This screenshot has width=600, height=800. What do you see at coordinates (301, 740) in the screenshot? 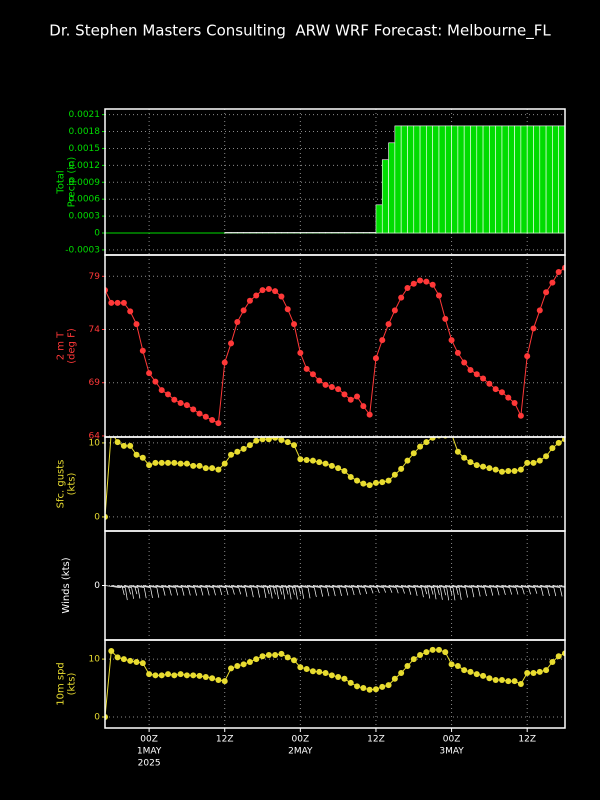
I see `x-tick-label: 00Z` at bounding box center [301, 740].